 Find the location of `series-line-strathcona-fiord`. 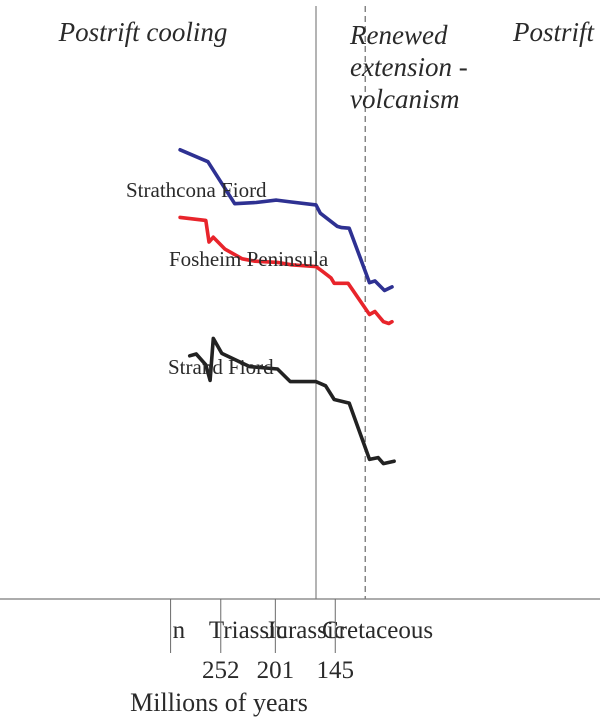

series-line-strathcona-fiord is located at coordinates (286, 220).